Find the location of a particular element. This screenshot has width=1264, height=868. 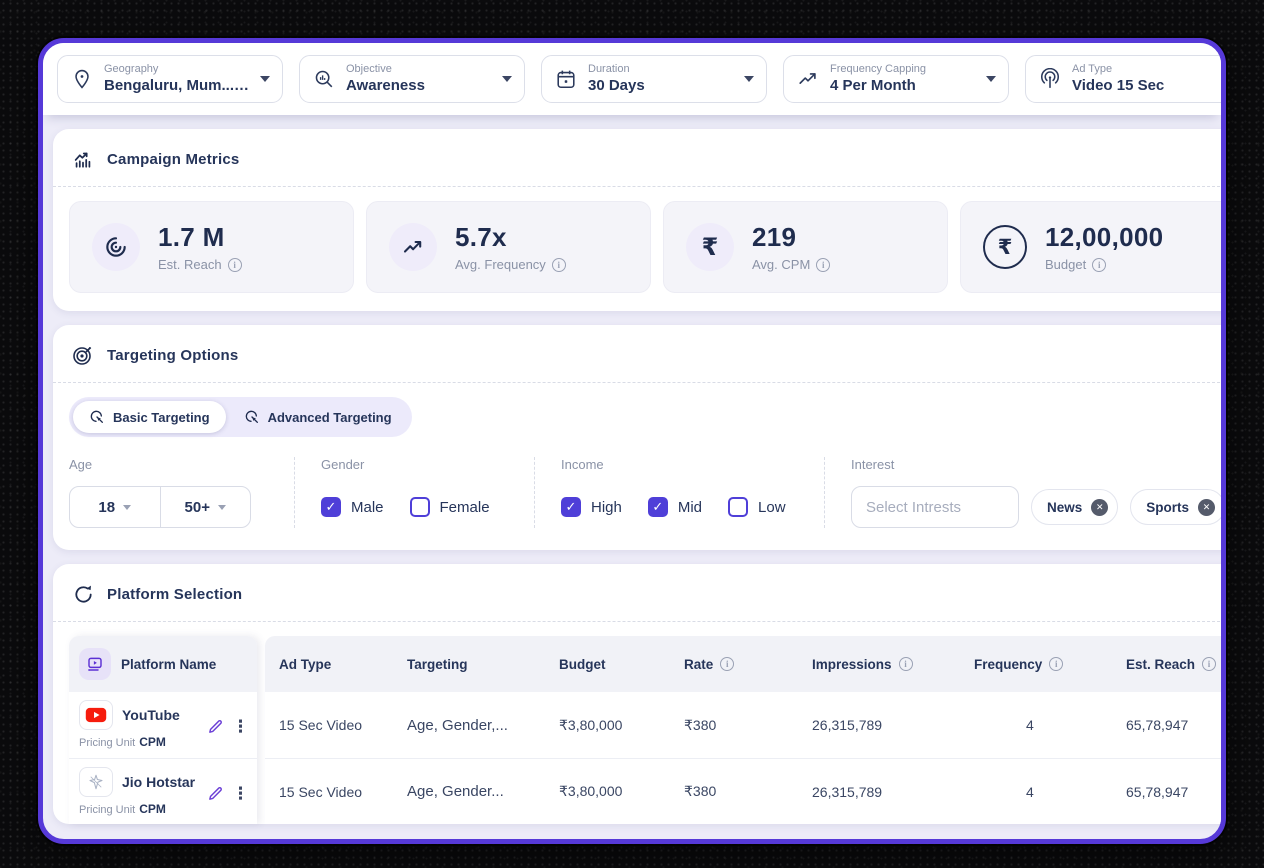

filter-geography: Geography Bengaluru, Mum... +1 is located at coordinates (170, 79).